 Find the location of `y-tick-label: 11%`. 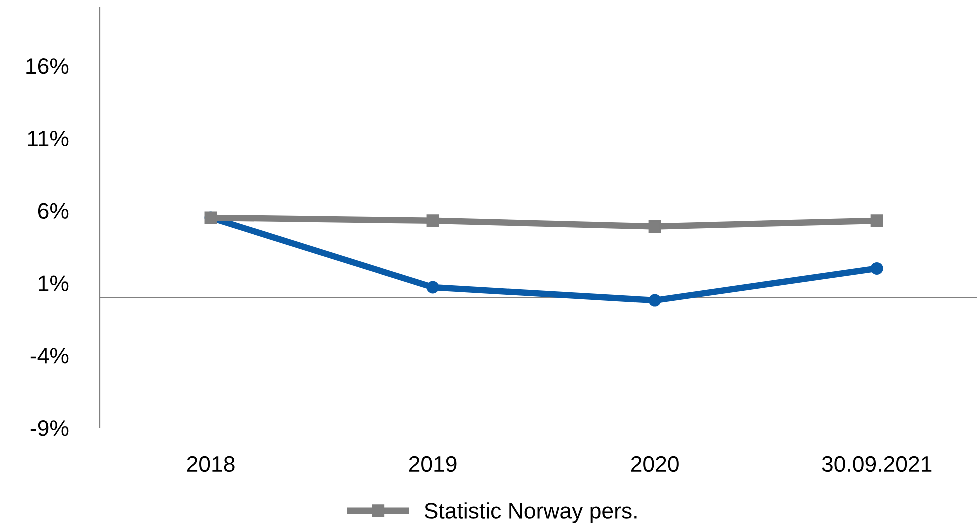

y-tick-label: 11% is located at coordinates (48, 138).